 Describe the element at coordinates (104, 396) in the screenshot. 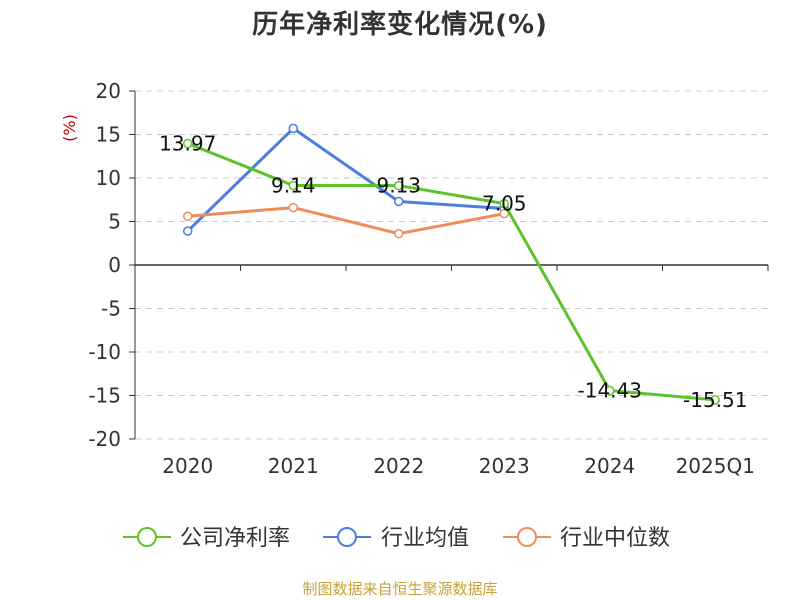

I see `y-tick-label: -15` at that location.